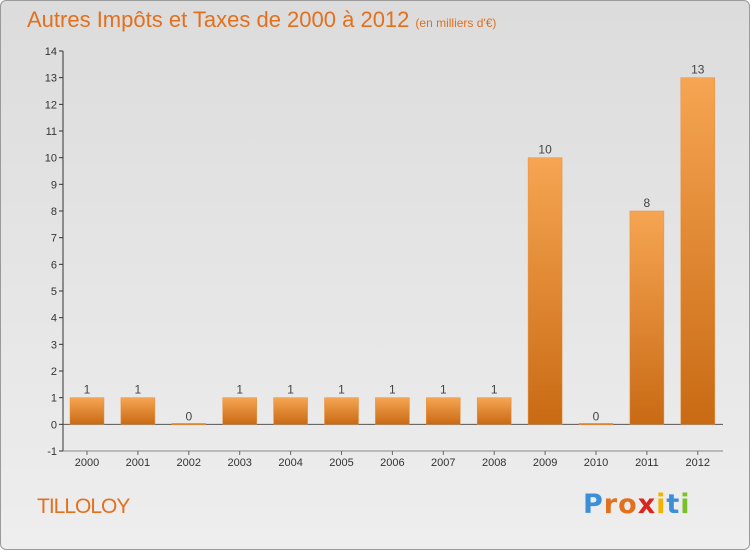  I want to click on bar-2006, so click(392, 411).